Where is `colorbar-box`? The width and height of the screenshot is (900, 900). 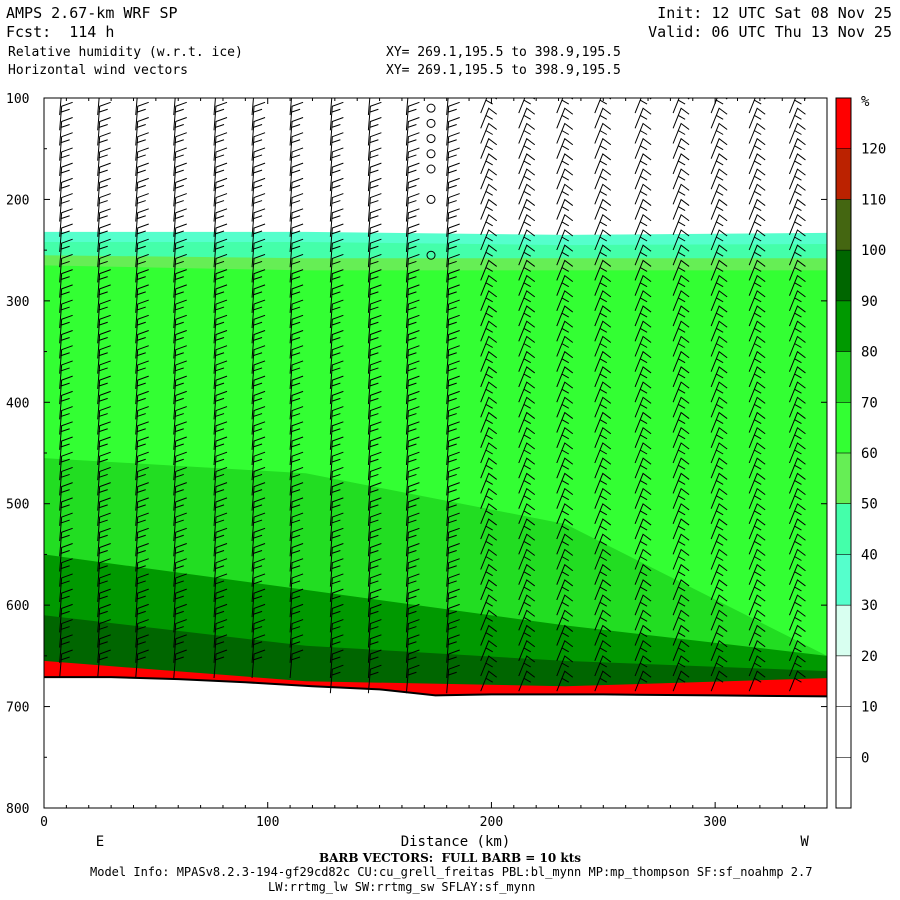
colorbar-box is located at coordinates (843, 174).